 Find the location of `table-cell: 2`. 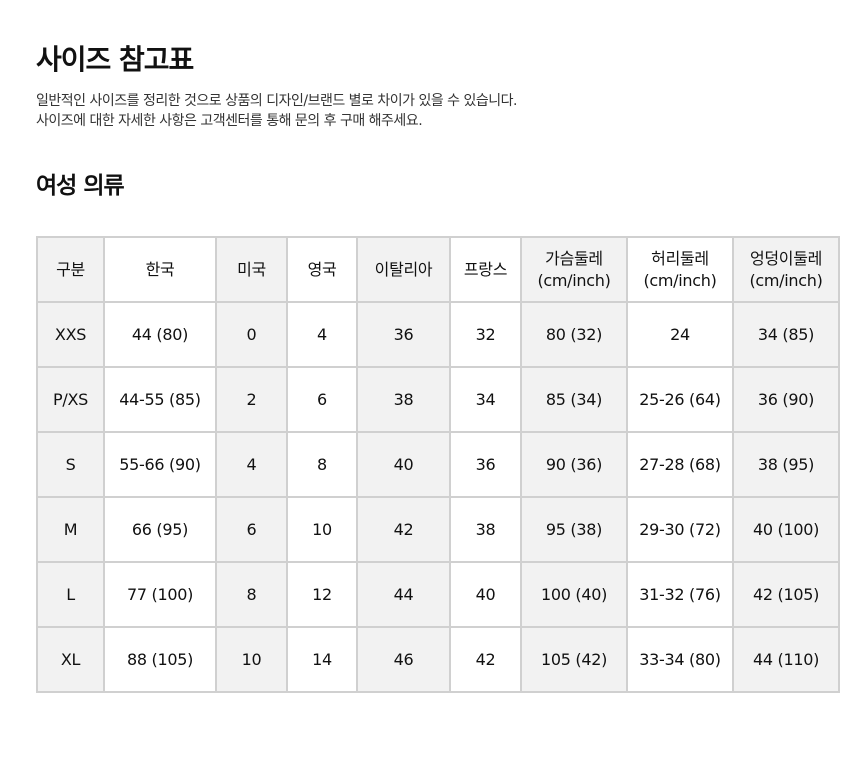

table-cell: 2 is located at coordinates (251, 399).